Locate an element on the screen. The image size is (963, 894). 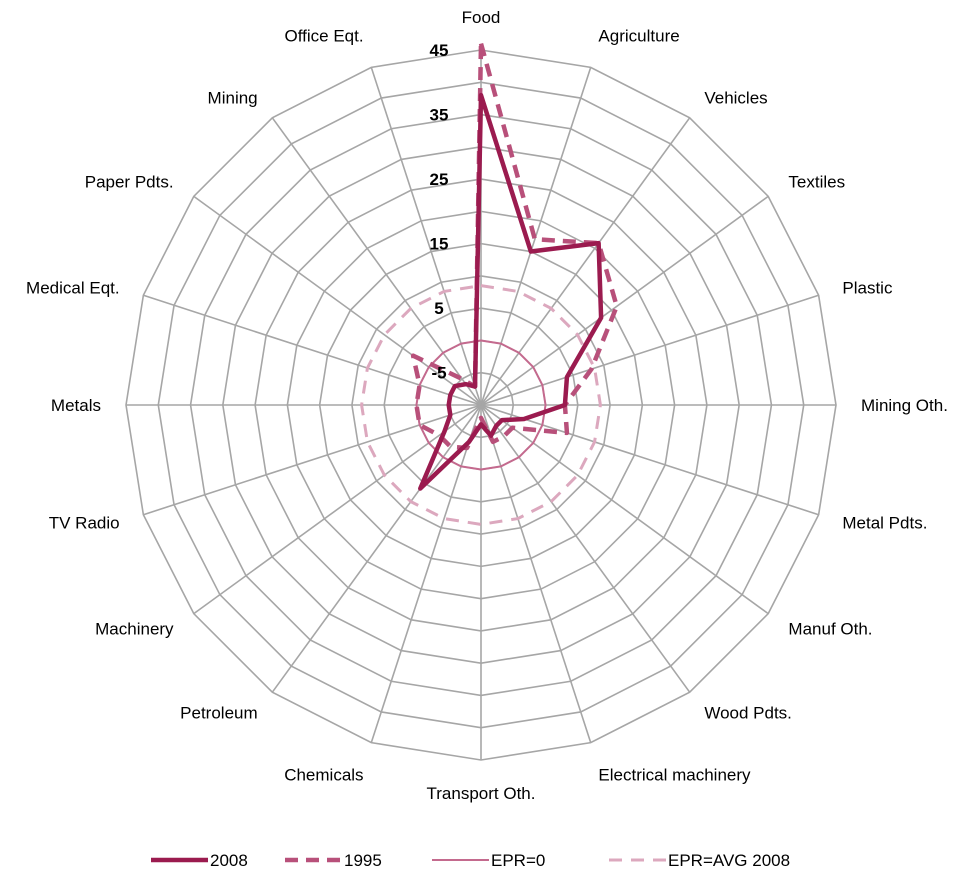
tick-label: 5 is located at coordinates (438, 308).